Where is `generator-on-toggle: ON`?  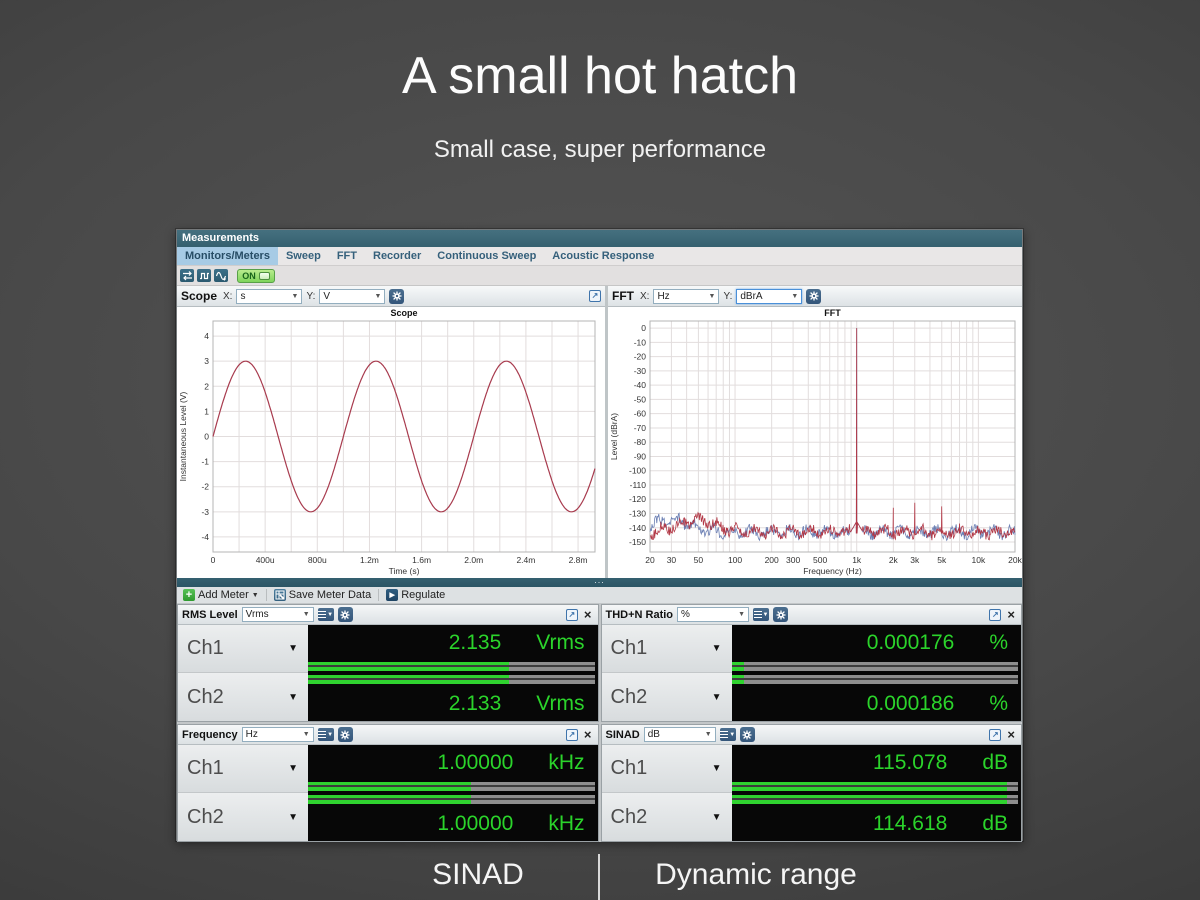
generator-on-toggle: ON is located at coordinates (256, 275).